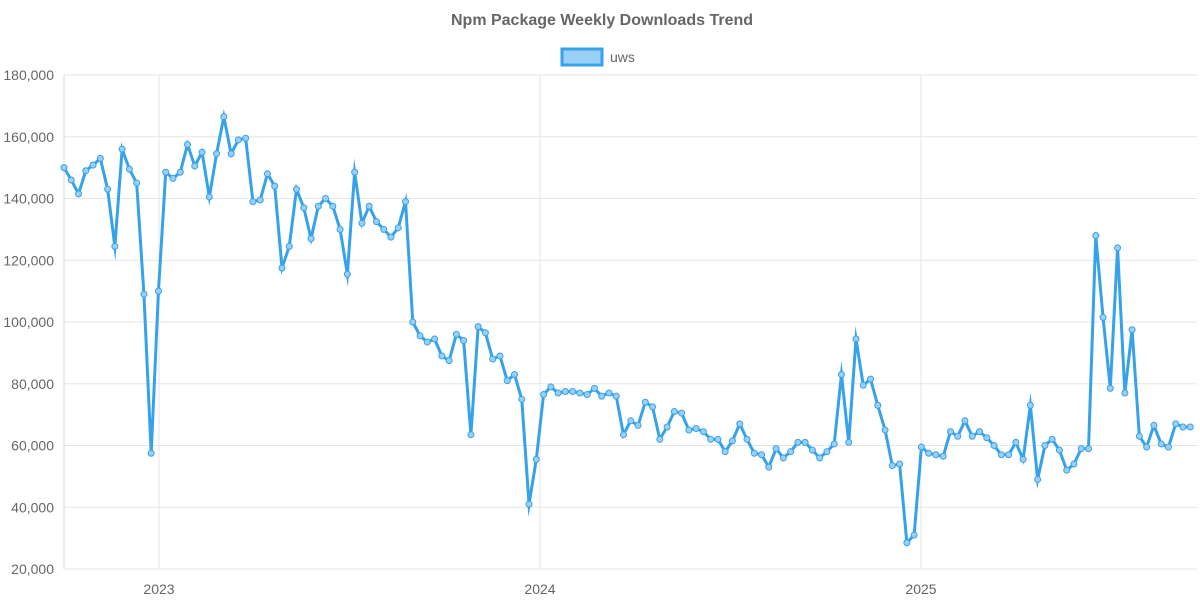 This screenshot has height=600, width=1200. What do you see at coordinates (602, 20) in the screenshot?
I see `chart-title: Npm Package Weekly Downloads Trend` at bounding box center [602, 20].